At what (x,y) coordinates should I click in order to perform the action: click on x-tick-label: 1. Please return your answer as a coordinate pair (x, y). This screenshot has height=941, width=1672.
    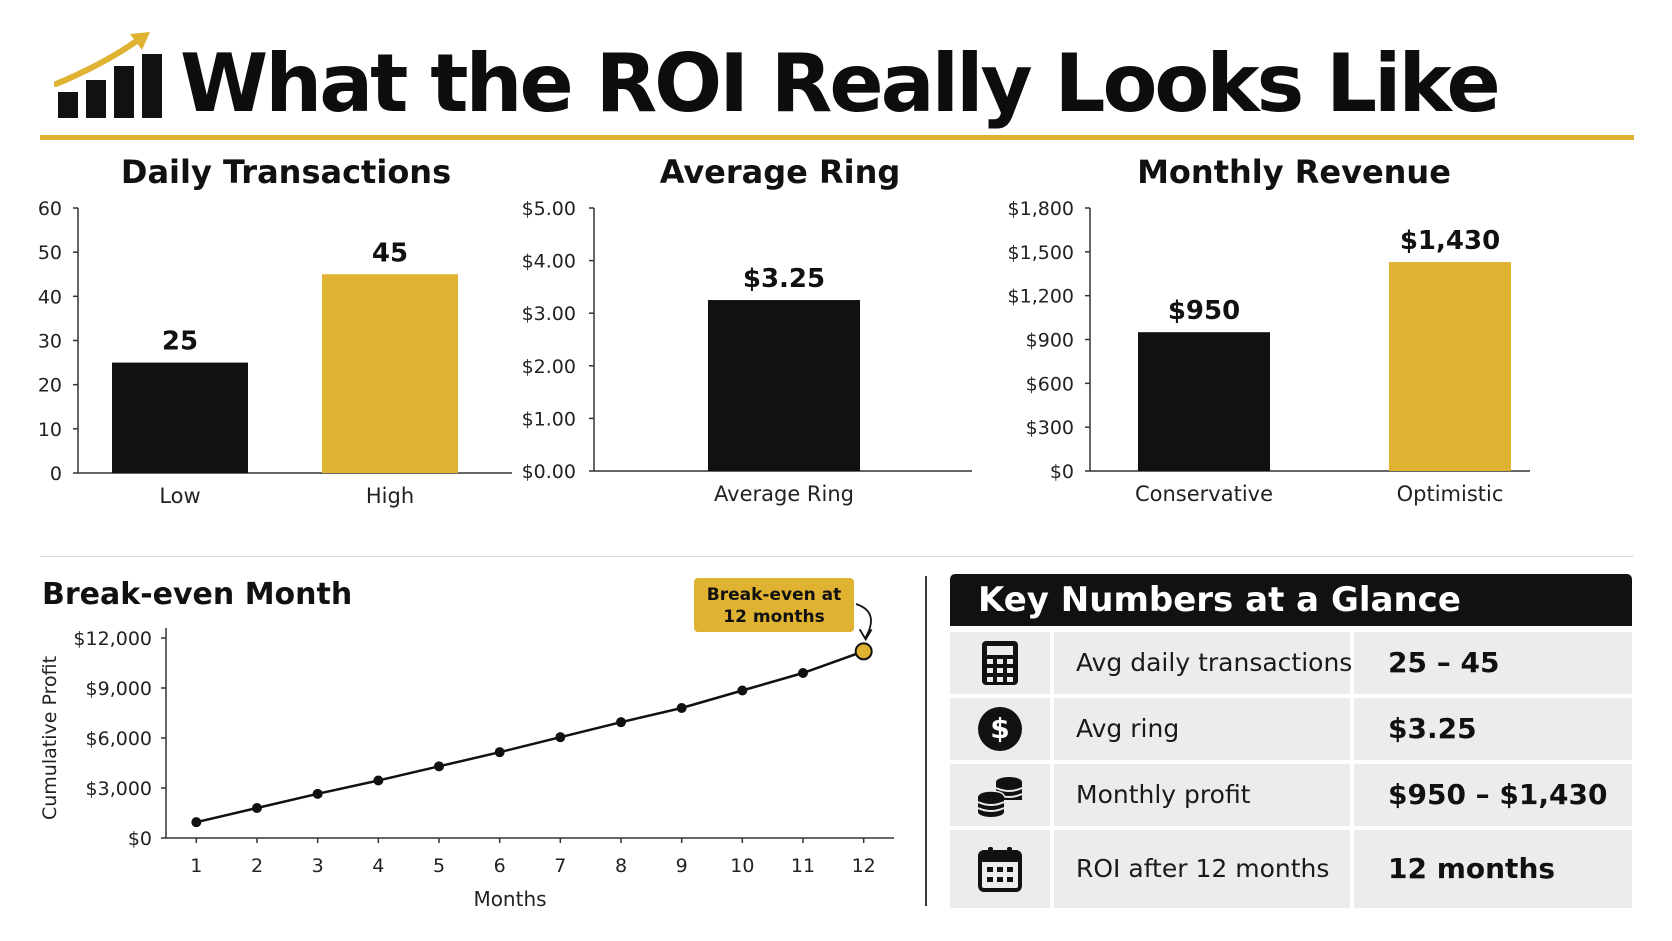
    Looking at the image, I should click on (196, 866).